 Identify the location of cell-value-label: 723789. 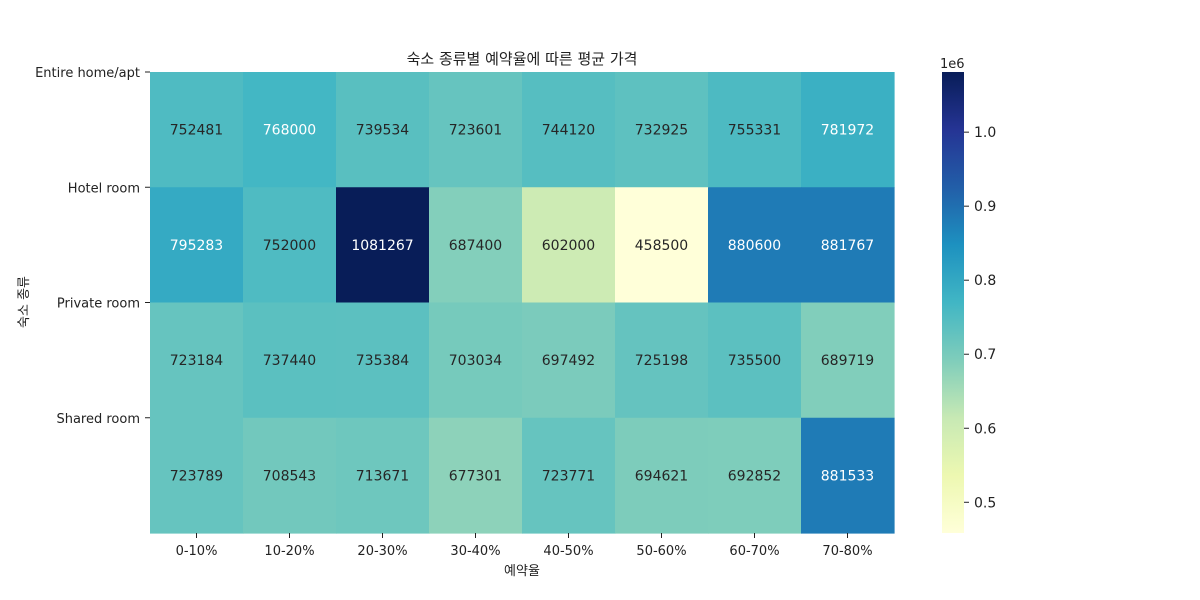
(196, 476).